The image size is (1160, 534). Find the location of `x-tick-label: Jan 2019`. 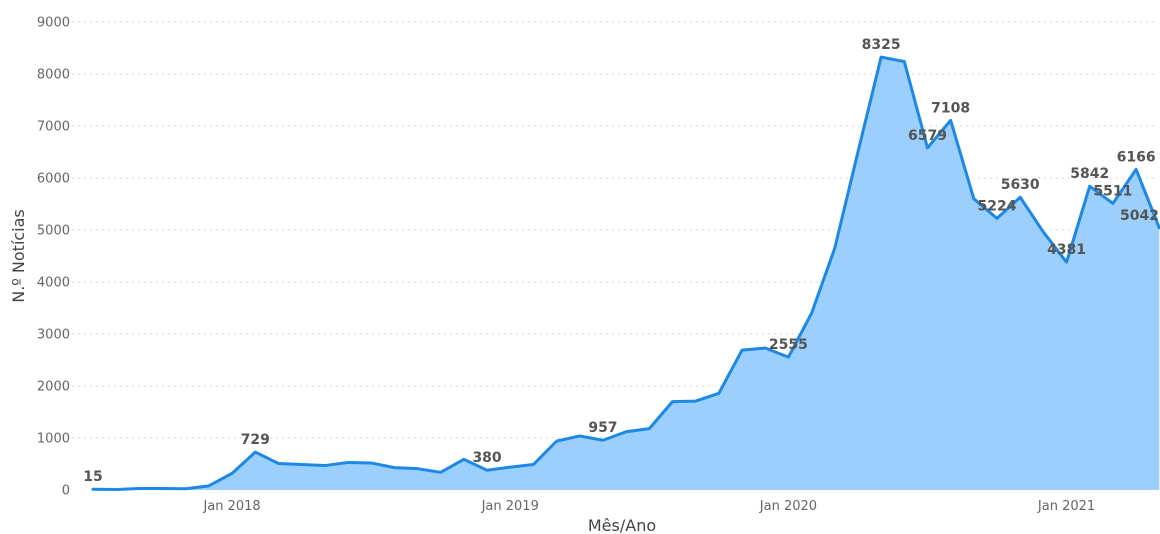

x-tick-label: Jan 2019 is located at coordinates (510, 506).